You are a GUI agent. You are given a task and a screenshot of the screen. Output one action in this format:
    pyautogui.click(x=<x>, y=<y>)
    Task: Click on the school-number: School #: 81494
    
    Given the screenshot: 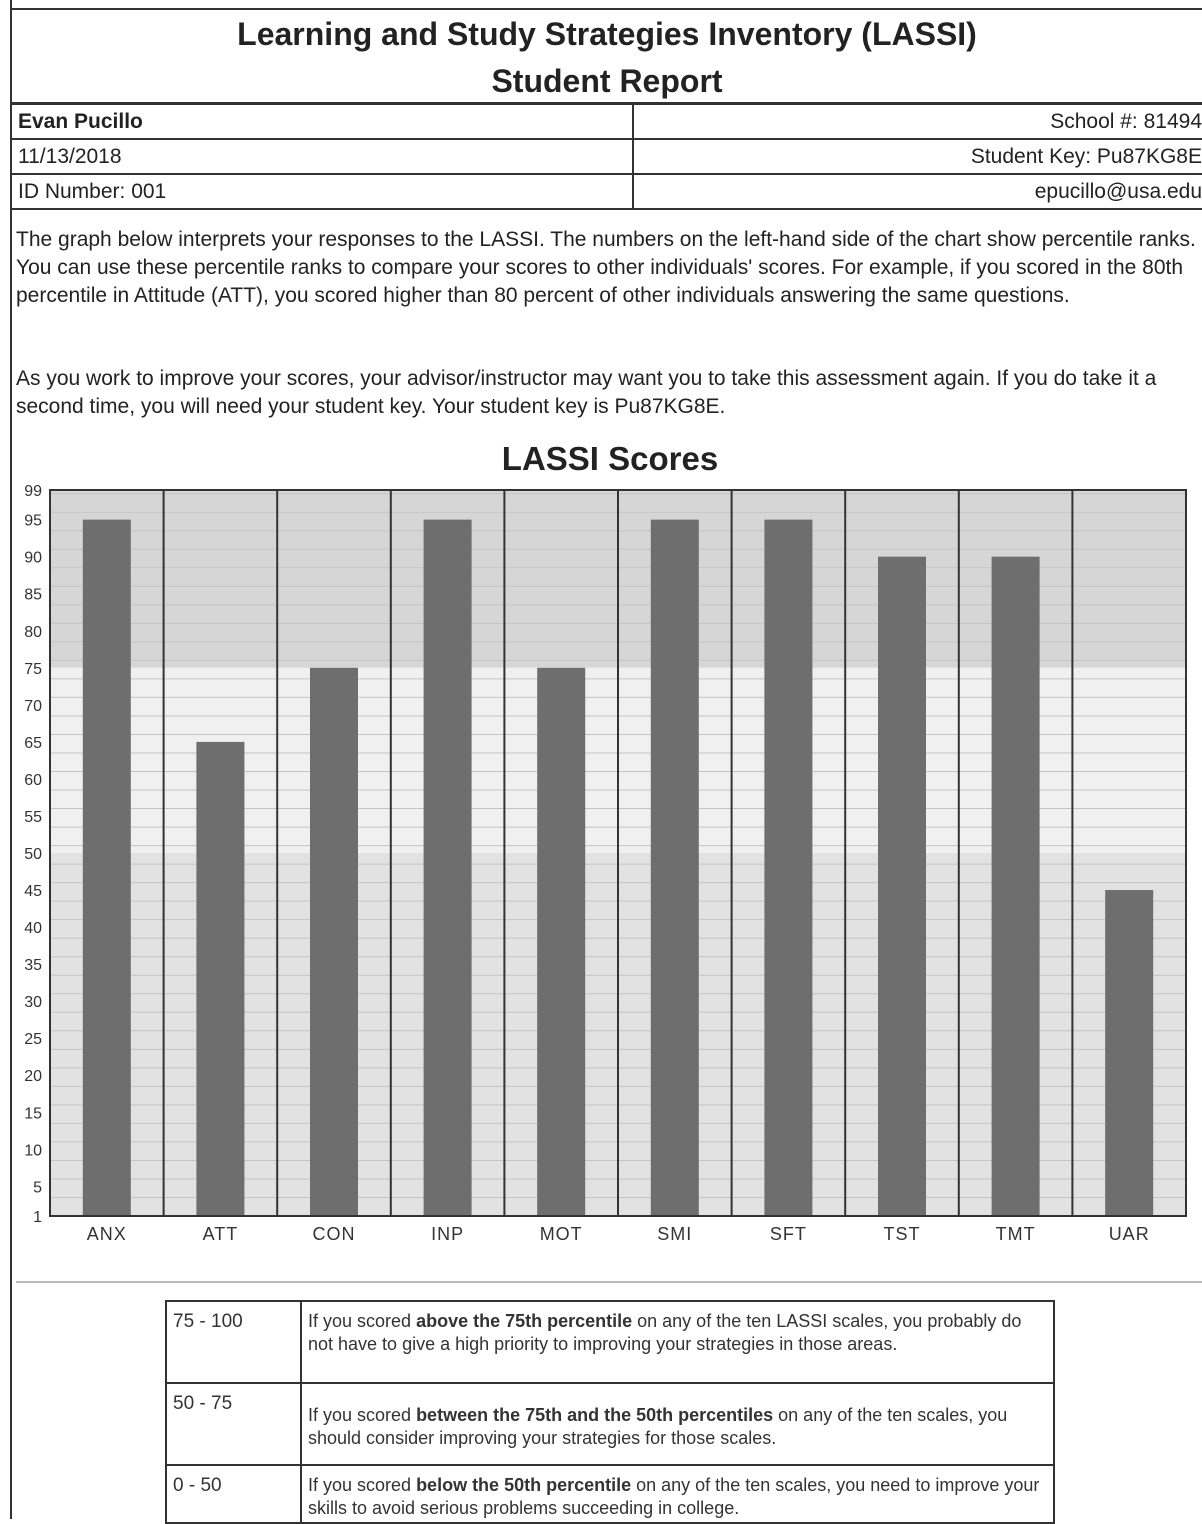 What is the action you would take?
    pyautogui.click(x=917, y=121)
    